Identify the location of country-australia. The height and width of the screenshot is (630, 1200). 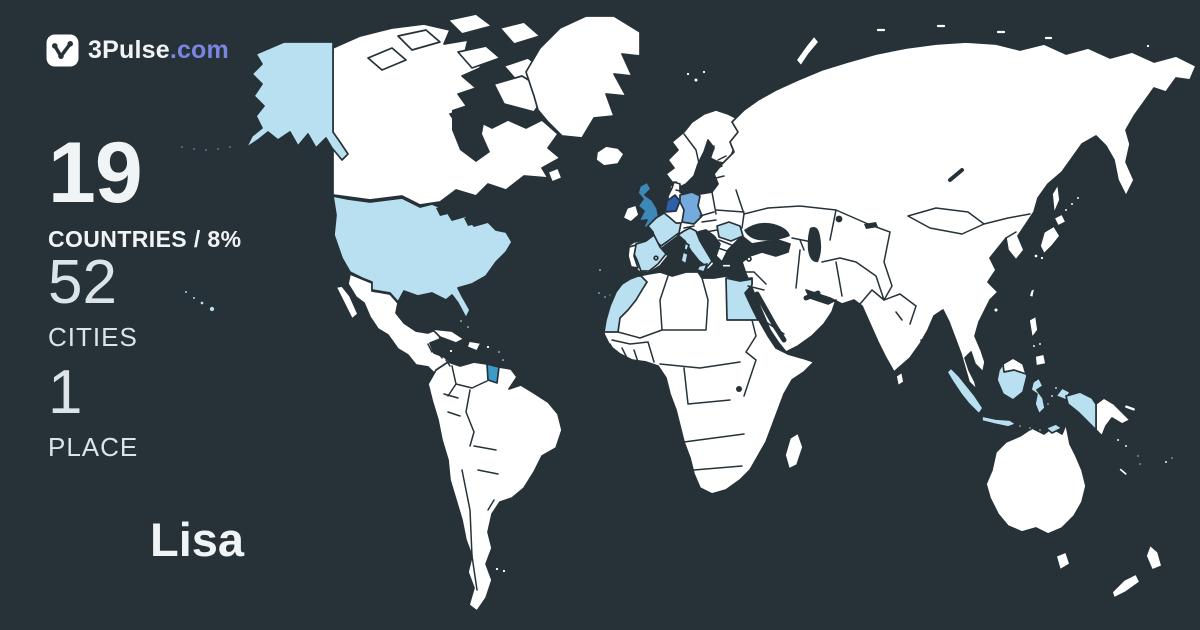
(1036, 479).